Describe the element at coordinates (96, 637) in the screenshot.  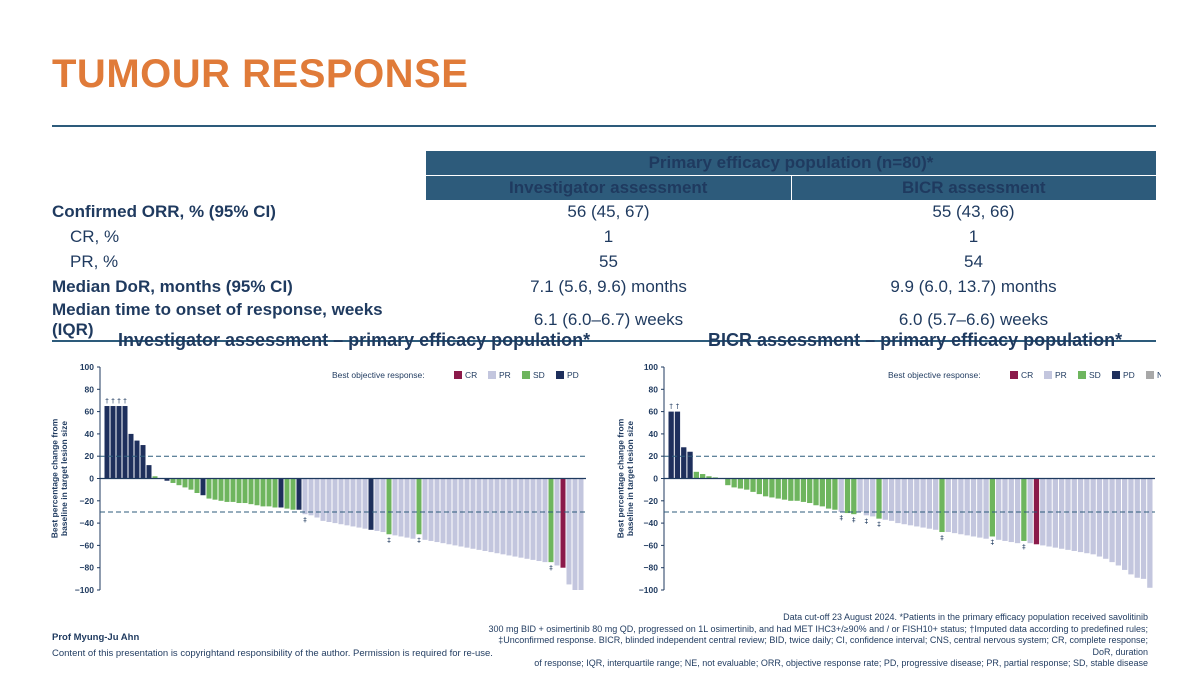
I see `presenter-name: Prof Myung-Ju Ahn` at that location.